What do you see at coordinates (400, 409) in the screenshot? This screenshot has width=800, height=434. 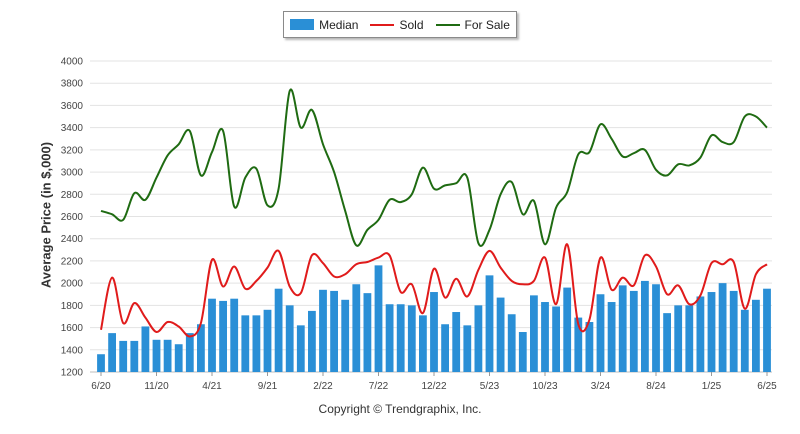 I see `copyright-text: Copyright © Trendgraphix, Inc.` at bounding box center [400, 409].